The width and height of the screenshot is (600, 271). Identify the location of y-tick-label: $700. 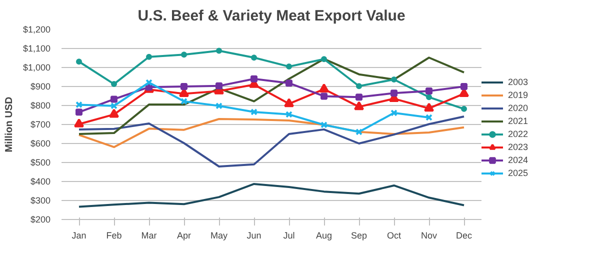
(40, 125).